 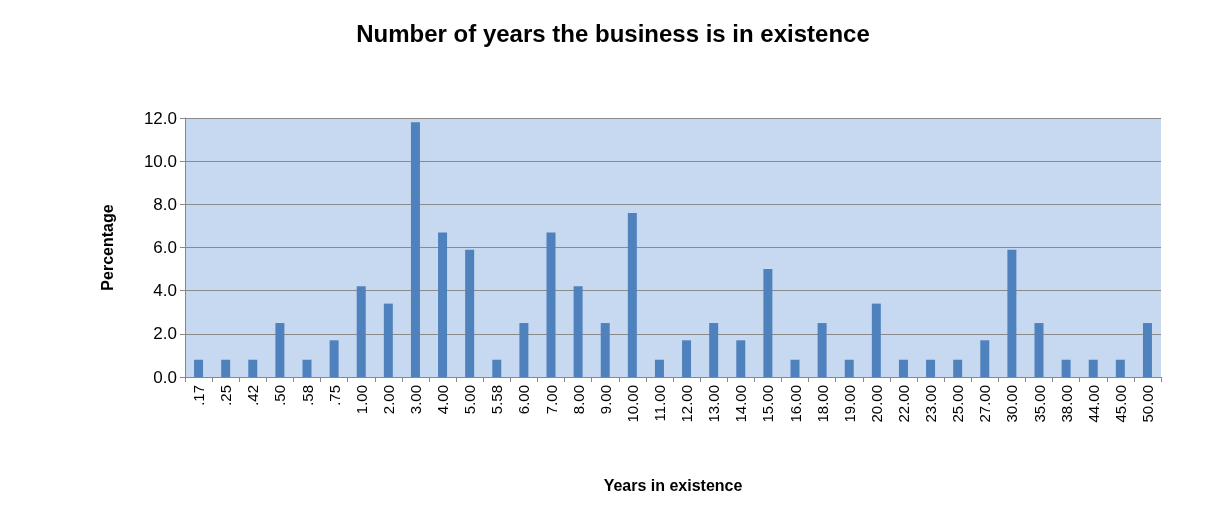 What do you see at coordinates (165, 247) in the screenshot?
I see `y-tick-label: 6.0` at bounding box center [165, 247].